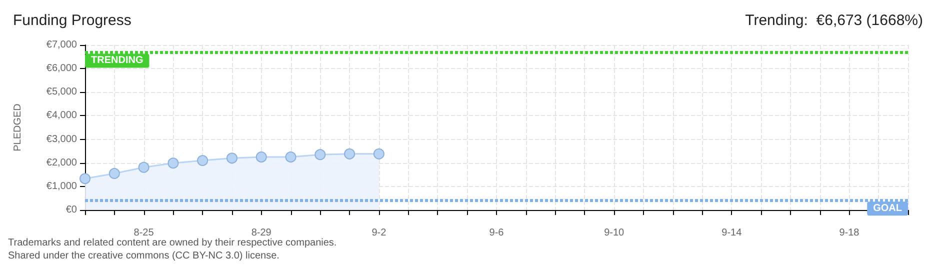  What do you see at coordinates (614, 233) in the screenshot?
I see `x-tick-label: 9-10` at bounding box center [614, 233].